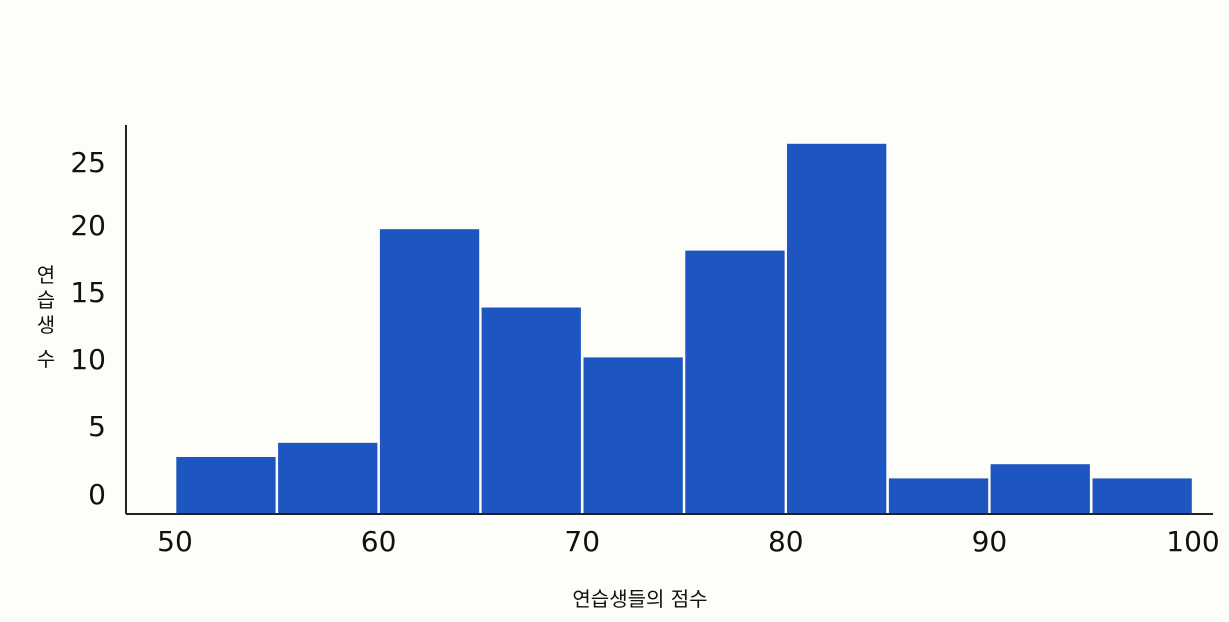  Describe the element at coordinates (46, 275) in the screenshot. I see `y-axis-title-char: 연` at that location.